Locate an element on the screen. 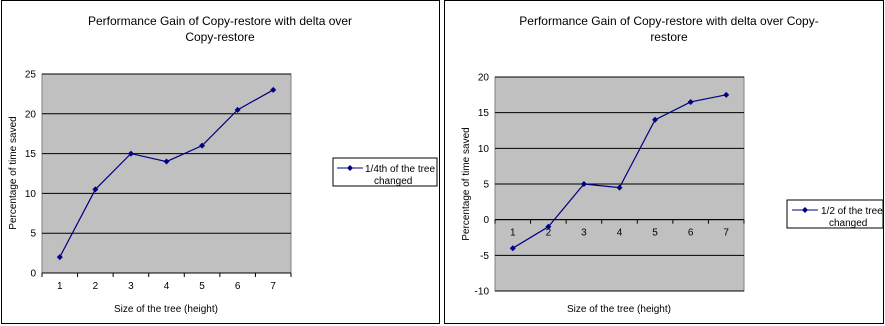 This screenshot has height=326, width=885. legend-label-line-1: 1/2 of the tree is located at coordinates (852, 211).